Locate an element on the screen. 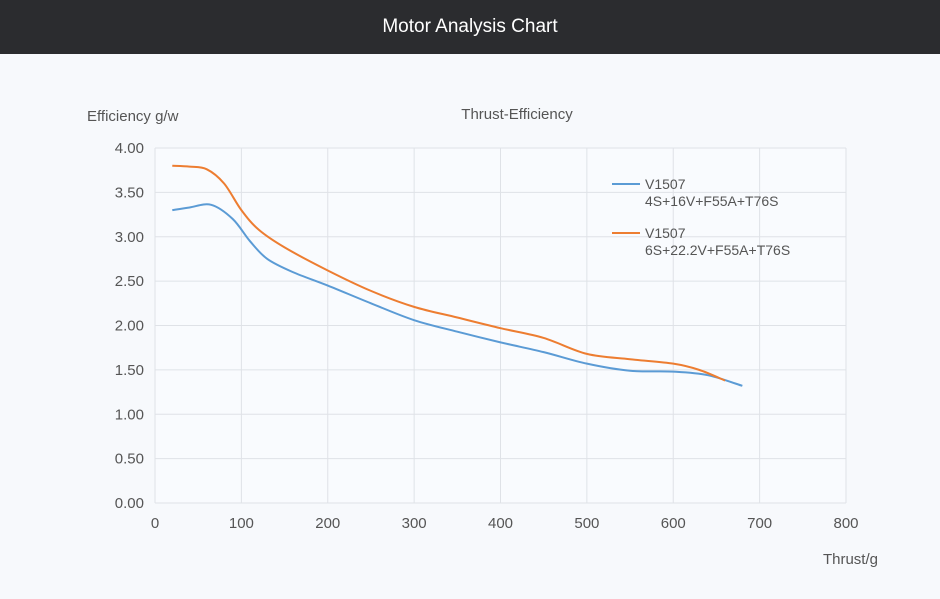  y-tick-label: 0.00 is located at coordinates (129, 503).